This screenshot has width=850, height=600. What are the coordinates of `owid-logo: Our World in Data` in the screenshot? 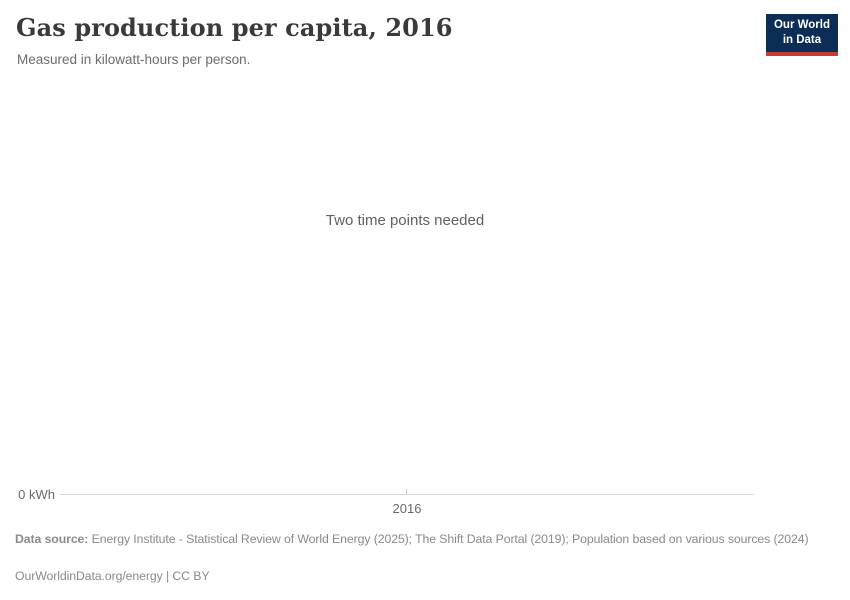 It's located at (801, 35).